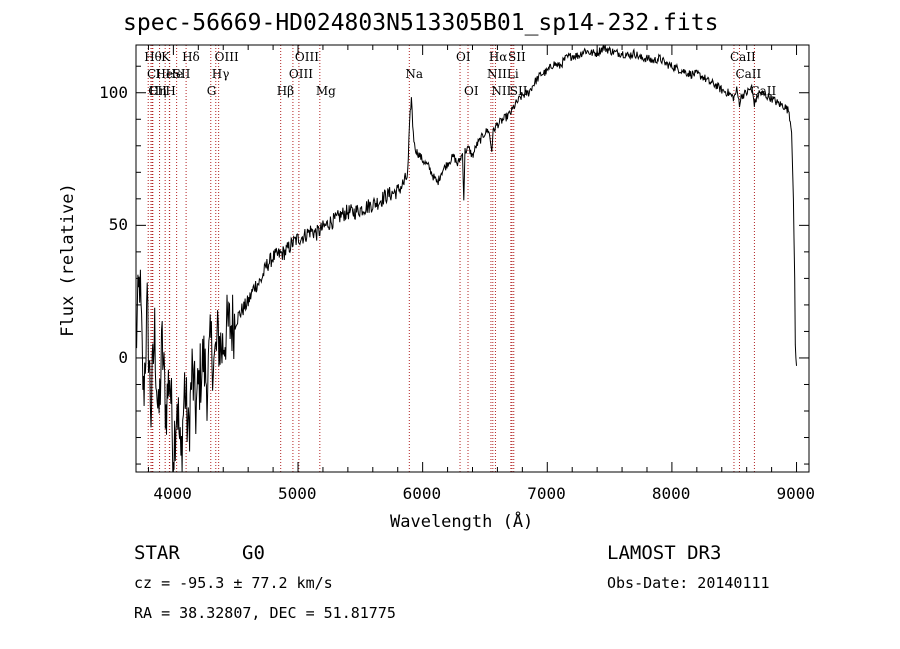  Describe the element at coordinates (157, 553) in the screenshot. I see `object-class: STAR` at that location.